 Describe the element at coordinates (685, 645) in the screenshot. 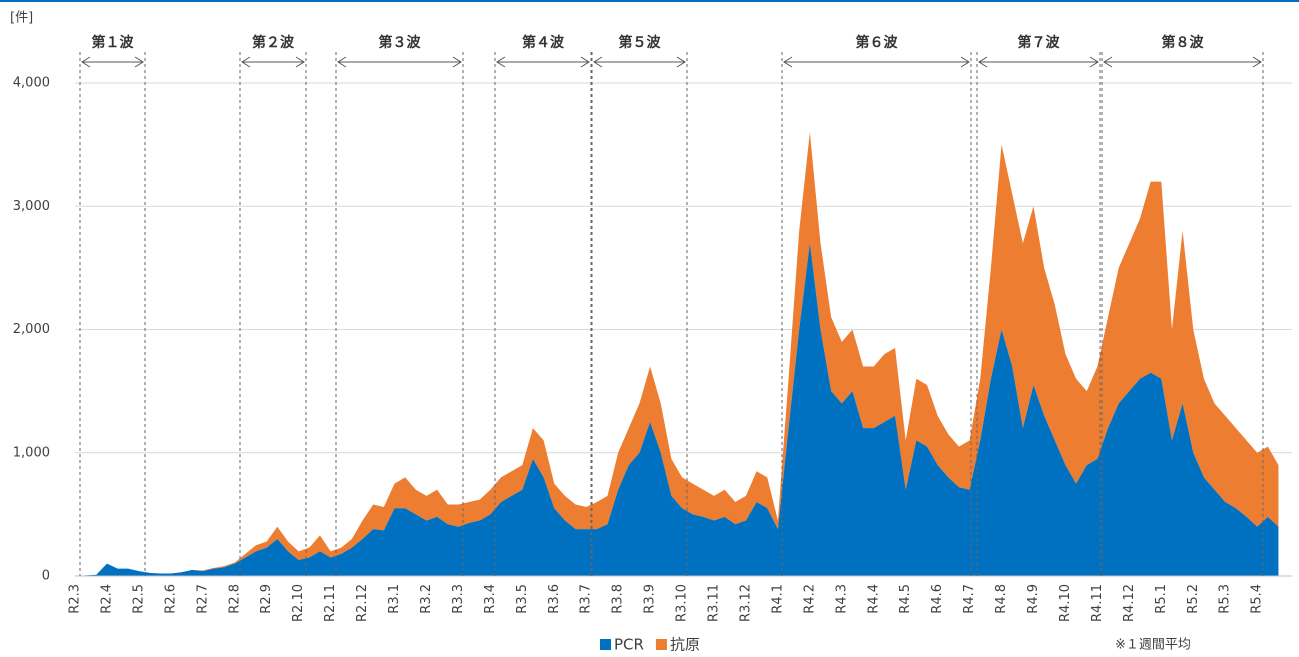

I see `legend-label: 抗原` at that location.